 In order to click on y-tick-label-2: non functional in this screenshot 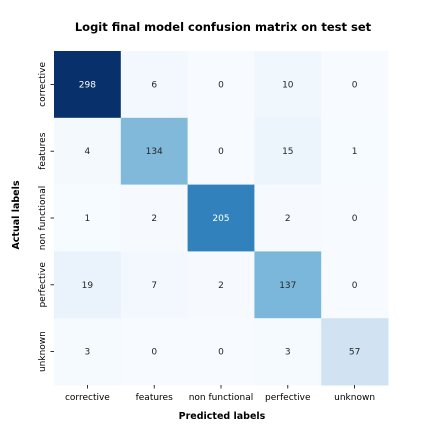, I will do `click(43, 218)`.